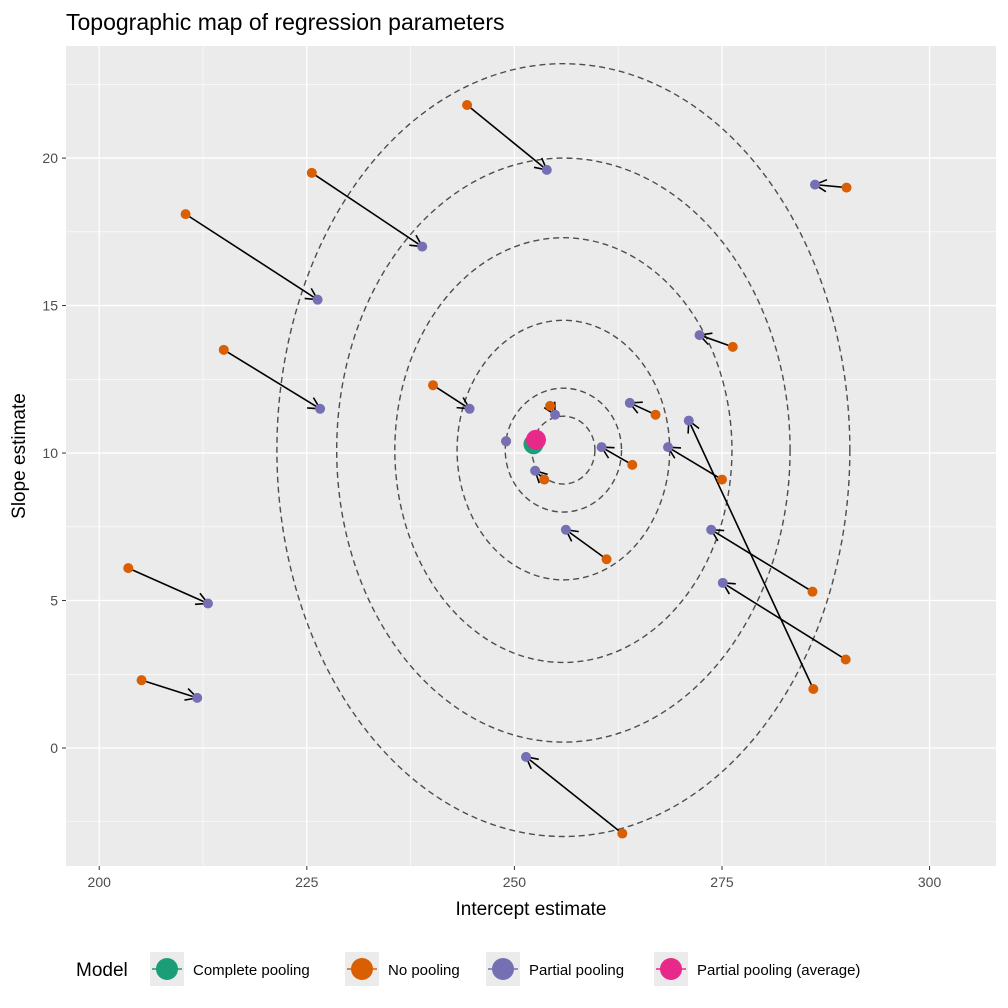 This screenshot has height=1008, width=1008. I want to click on partial-pooling-average-point, so click(535, 439).